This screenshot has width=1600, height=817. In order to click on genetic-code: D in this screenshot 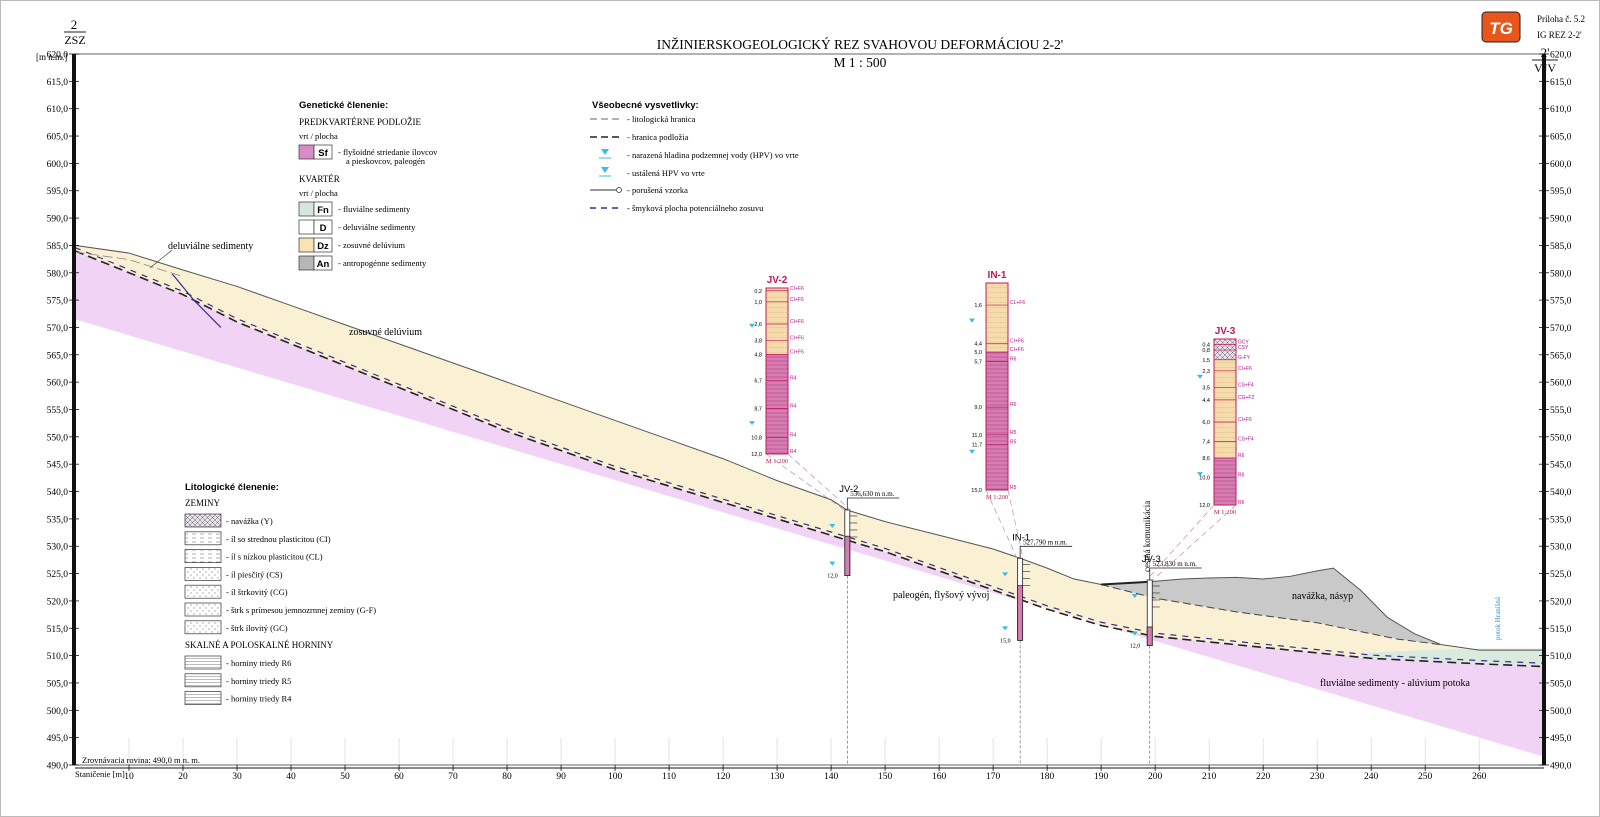, I will do `click(323, 228)`.